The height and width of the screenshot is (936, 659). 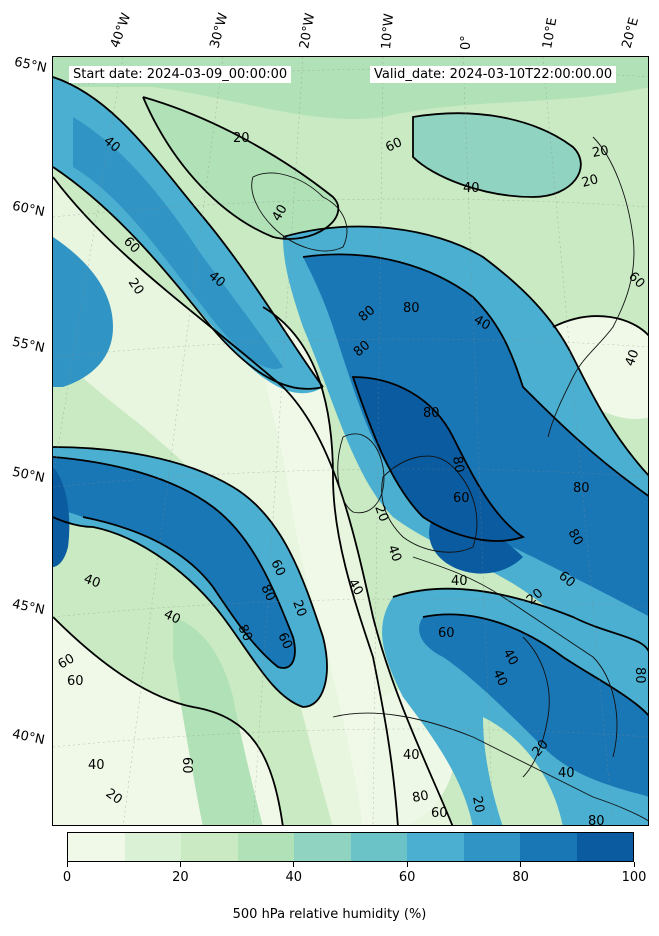 I want to click on colorbar-label: 500 hPa relative humidity (%), so click(x=329, y=914).